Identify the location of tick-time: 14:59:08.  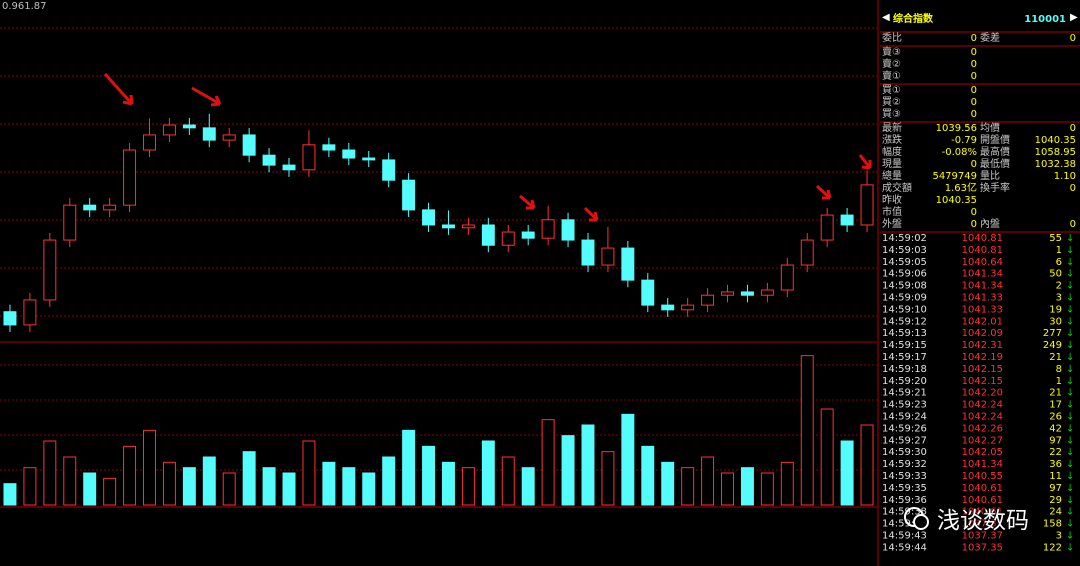
(904, 286).